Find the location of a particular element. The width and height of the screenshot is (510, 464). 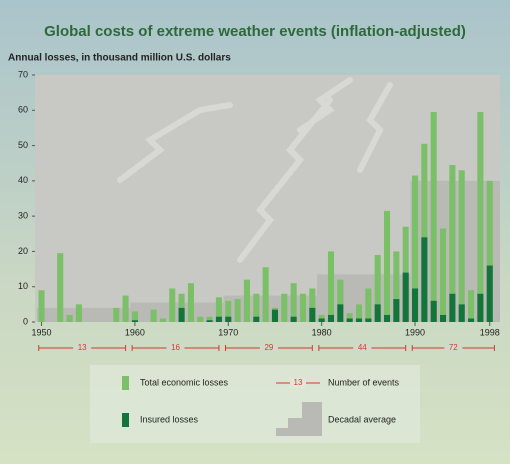

legend-label: Number of events is located at coordinates (364, 382).